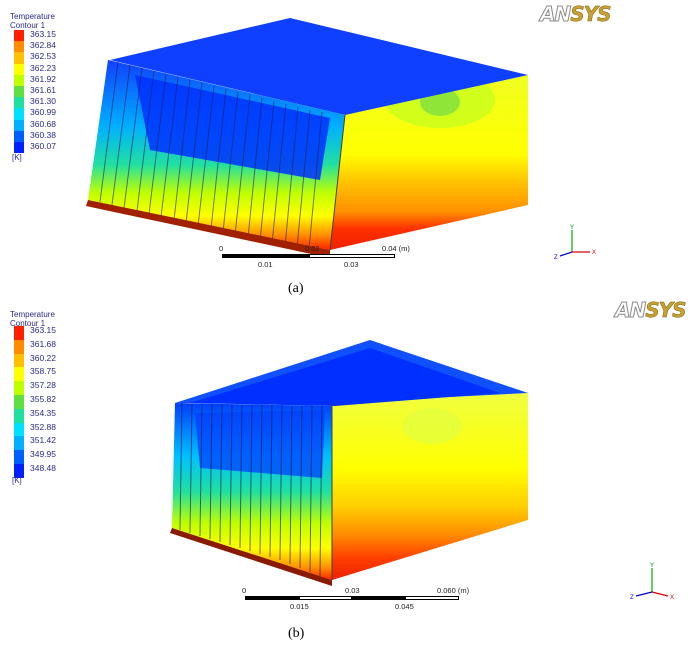 This screenshot has width=698, height=650. Describe the element at coordinates (43, 426) in the screenshot. I see `legend-value: 352.88` at that location.